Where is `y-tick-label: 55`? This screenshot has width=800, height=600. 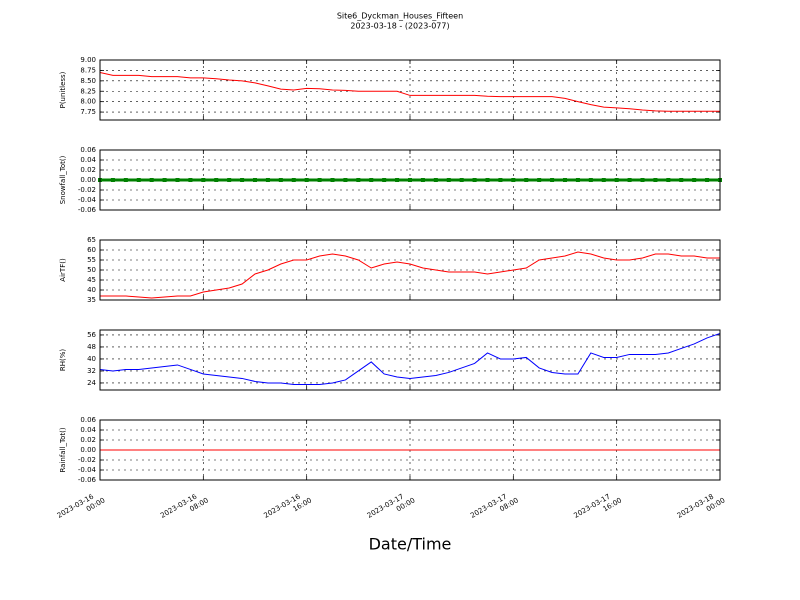
y-tick-label: 55 is located at coordinates (91, 260).